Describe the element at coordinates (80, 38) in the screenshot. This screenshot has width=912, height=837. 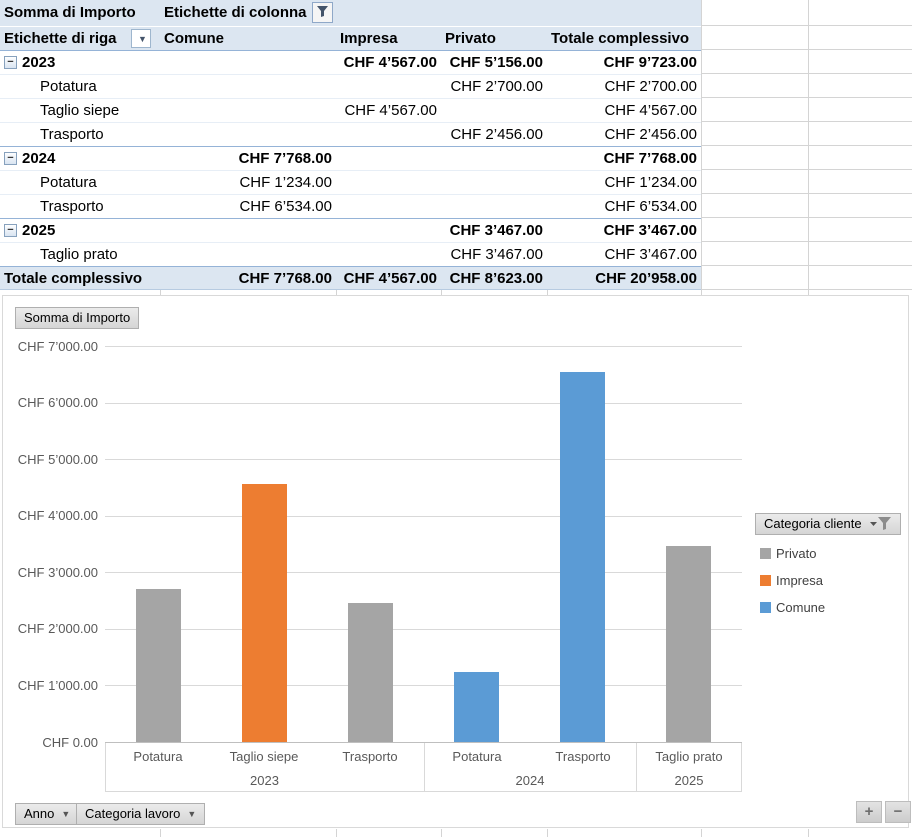
I see `row-field-cell: Etichette di riga ▼` at that location.